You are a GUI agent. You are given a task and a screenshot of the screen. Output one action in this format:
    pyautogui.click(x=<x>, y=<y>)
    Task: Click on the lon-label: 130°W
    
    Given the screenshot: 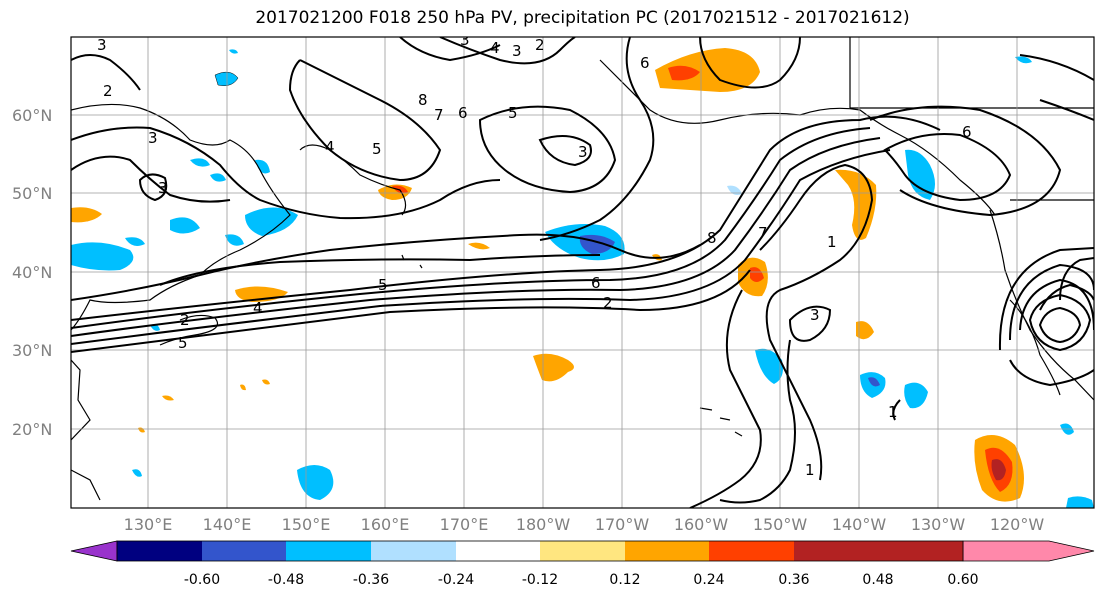 What is the action you would take?
    pyautogui.click(x=938, y=524)
    